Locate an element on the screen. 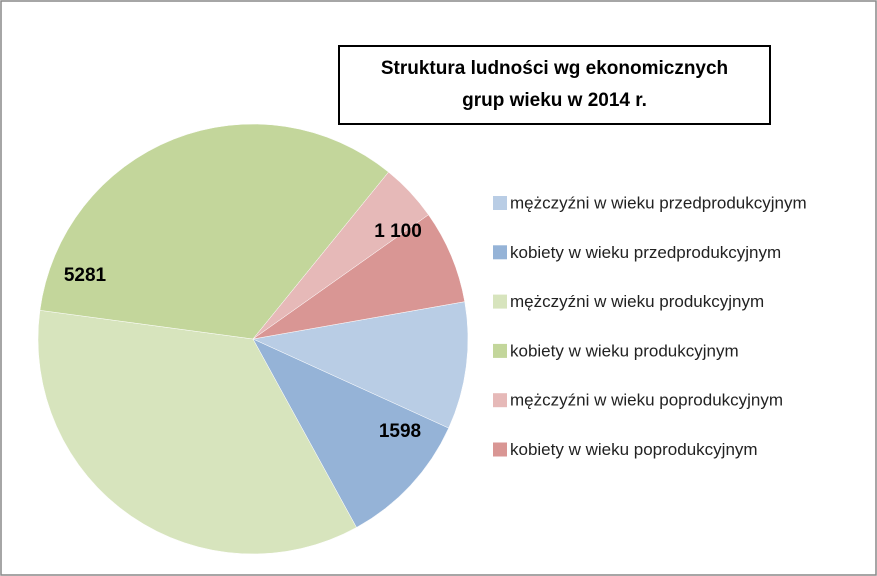  data-label: 5281 is located at coordinates (85, 275).